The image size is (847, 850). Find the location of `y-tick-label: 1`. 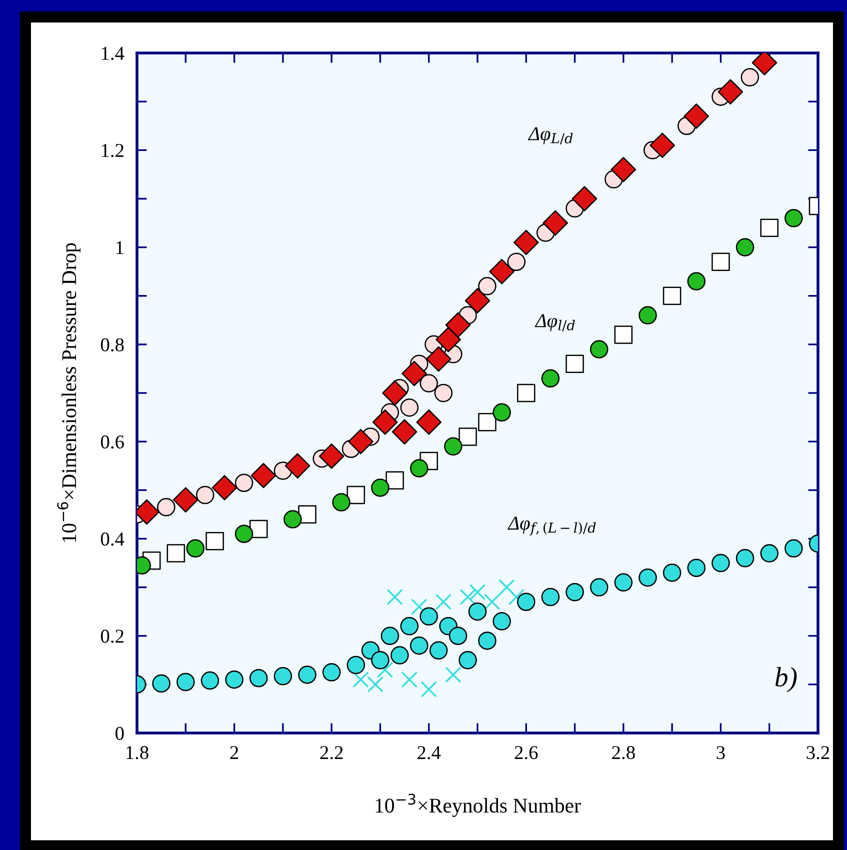

y-tick-label: 1 is located at coordinates (120, 247).